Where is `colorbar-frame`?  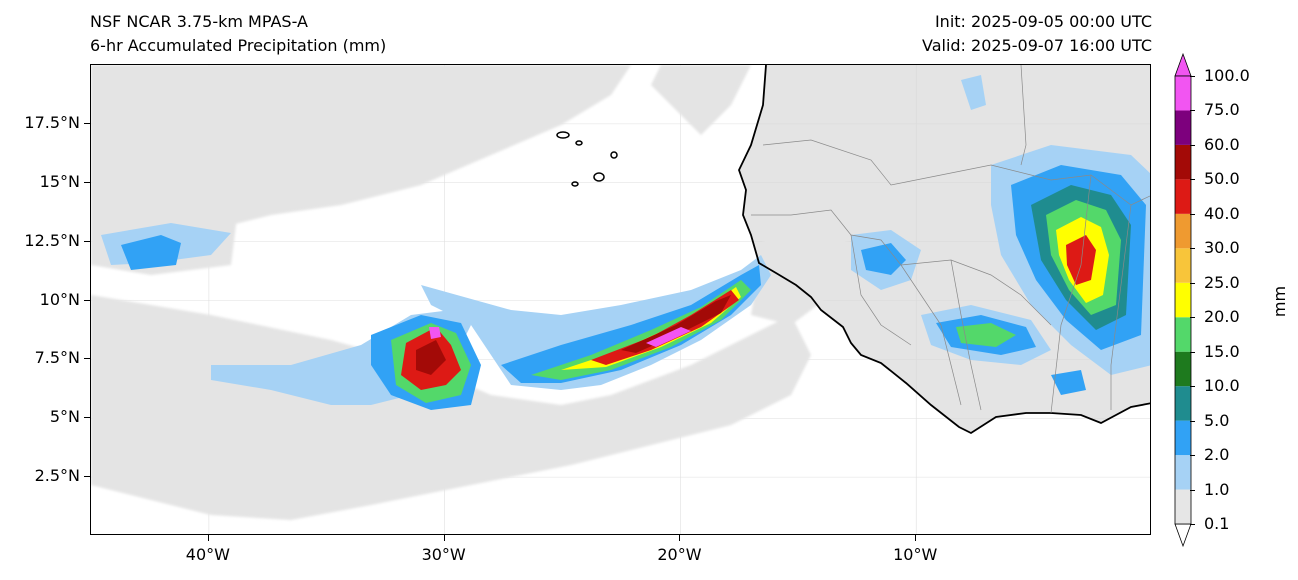
colorbar-frame is located at coordinates (1183, 300).